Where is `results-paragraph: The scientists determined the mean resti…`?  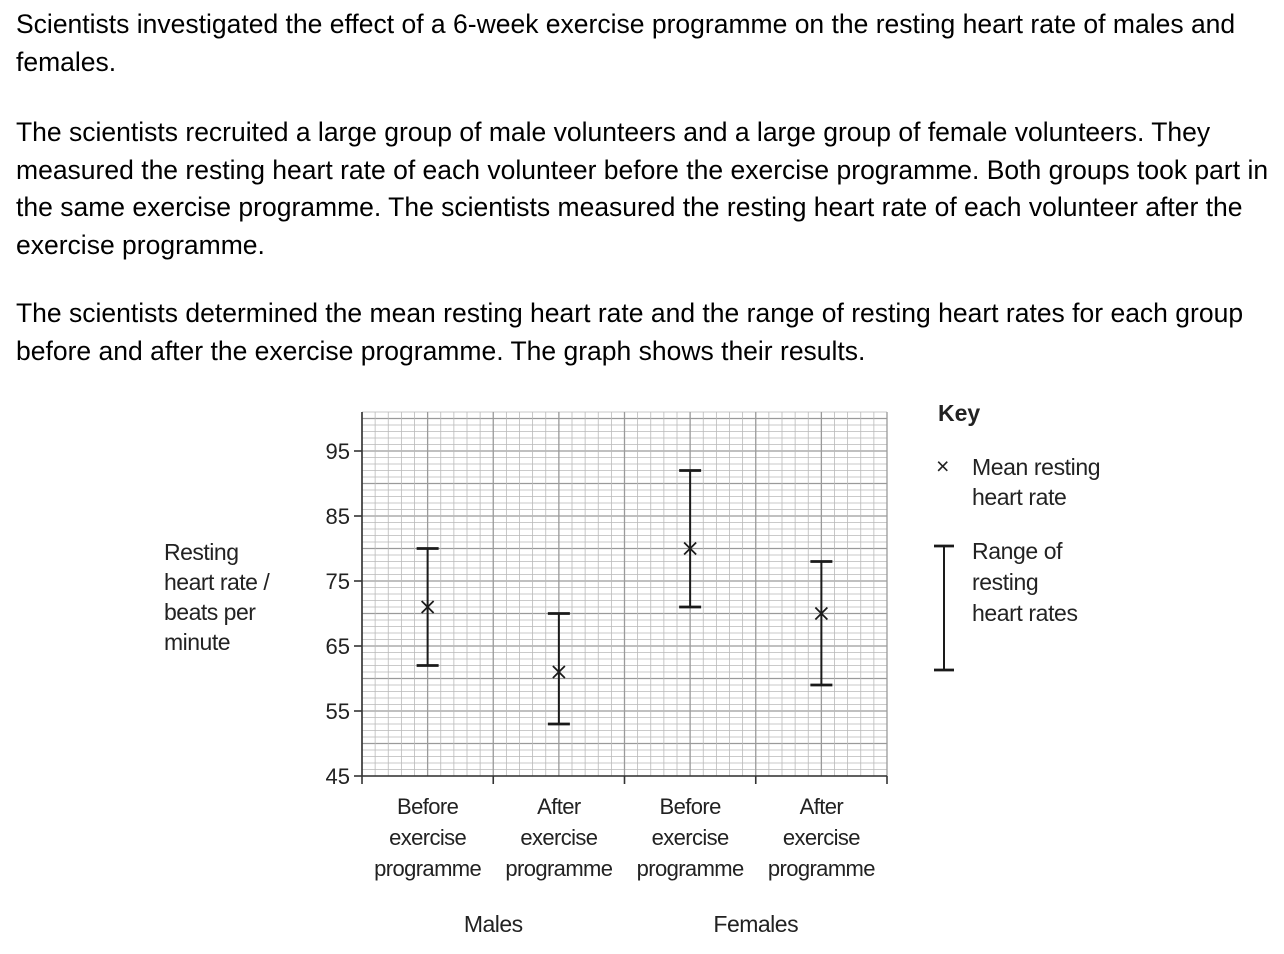 results-paragraph: The scientists determined the mean resti… is located at coordinates (630, 332).